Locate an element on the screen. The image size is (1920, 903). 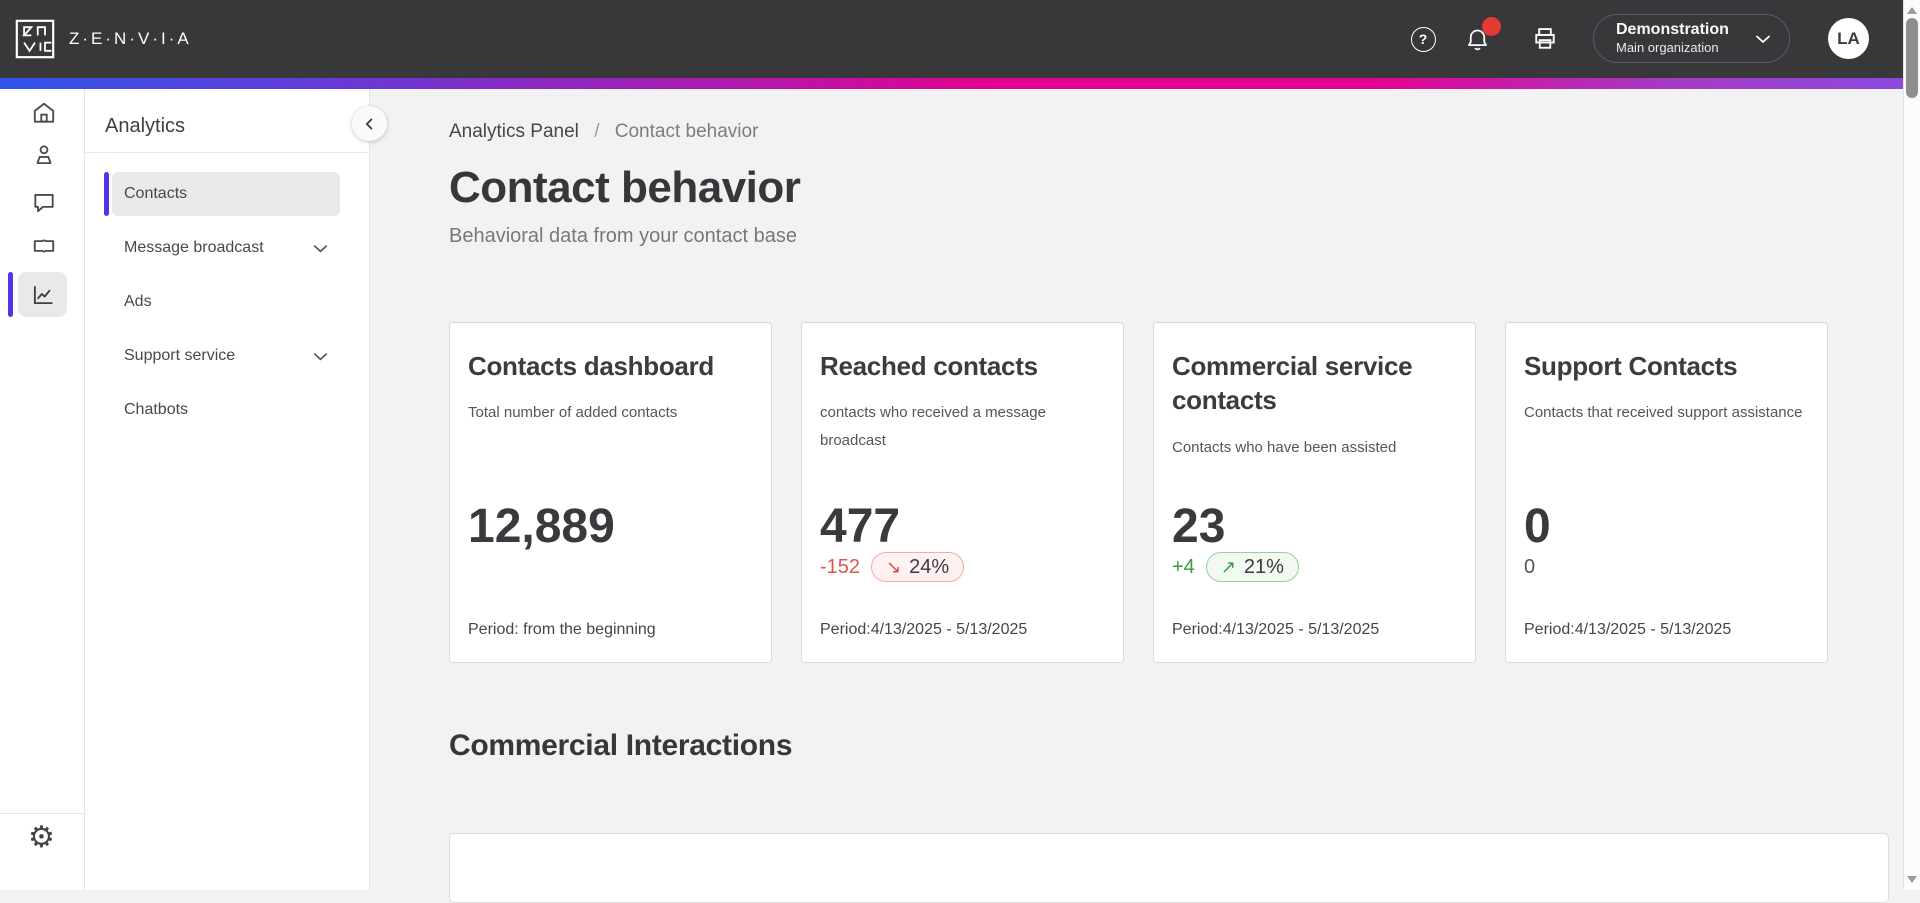
organization-label: Demonstration Main organization is located at coordinates (1672, 38).